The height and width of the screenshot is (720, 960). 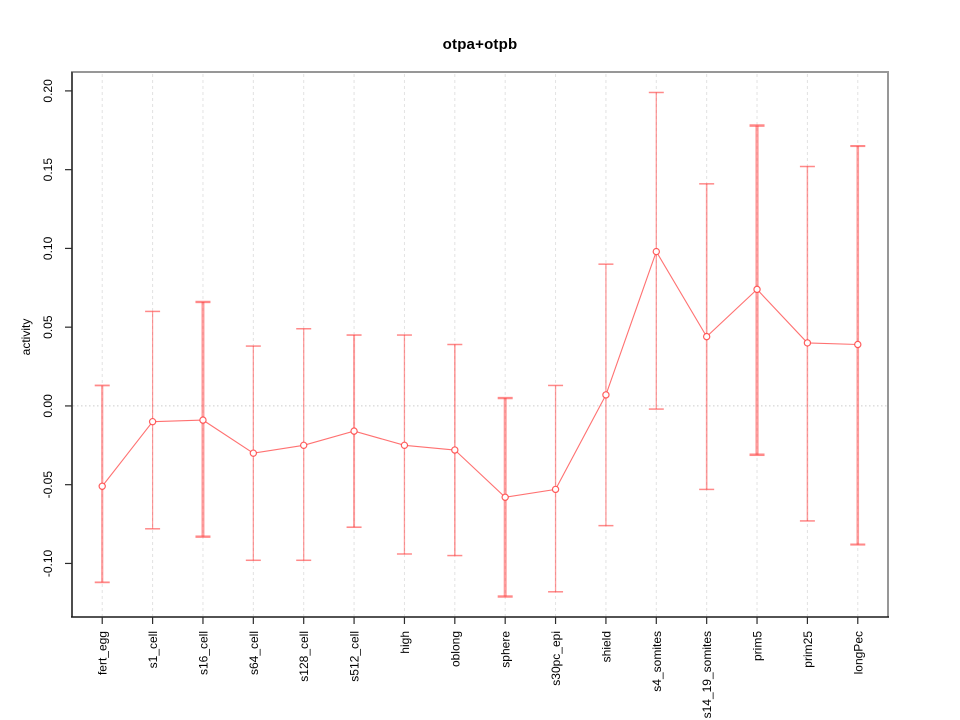 What do you see at coordinates (304, 445) in the screenshot?
I see `data-point-s128_cell` at bounding box center [304, 445].